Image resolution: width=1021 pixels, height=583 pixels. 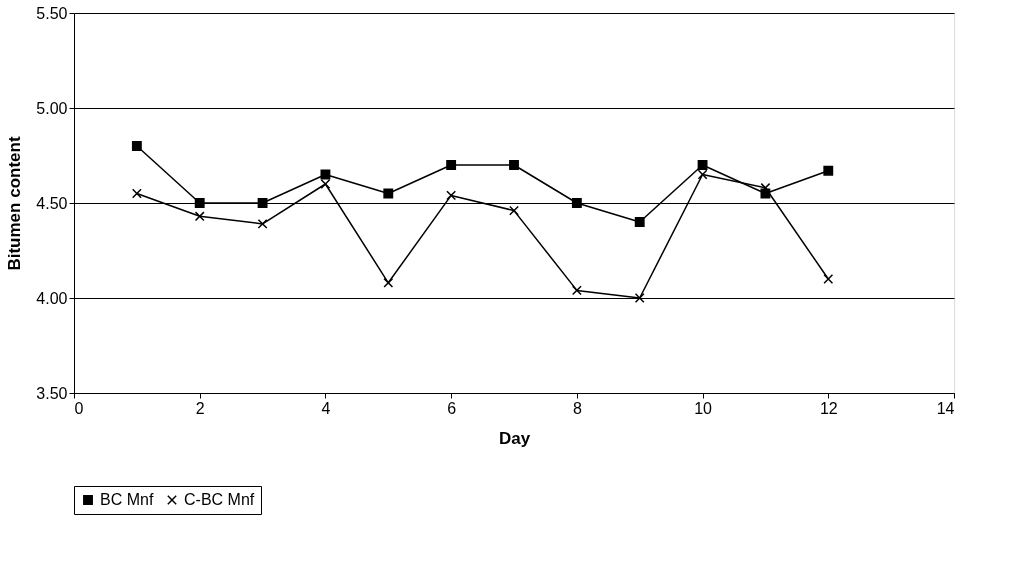 I want to click on legend-label: BC Mnf, so click(x=127, y=499).